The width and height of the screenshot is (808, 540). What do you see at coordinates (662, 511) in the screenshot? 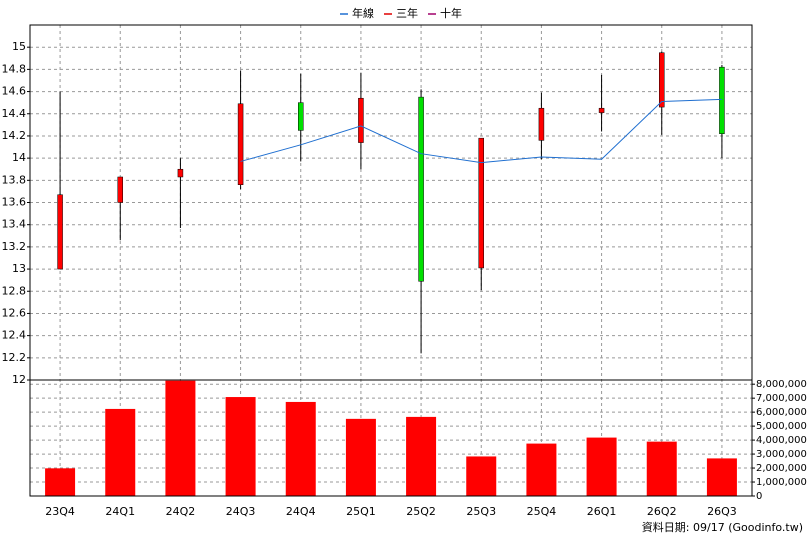
I see `x-tick-label: 26Q2` at bounding box center [662, 511].